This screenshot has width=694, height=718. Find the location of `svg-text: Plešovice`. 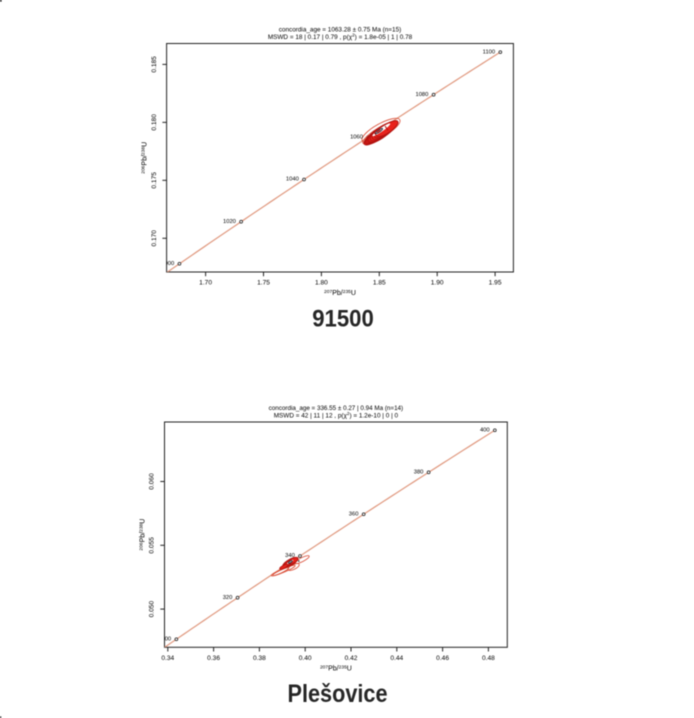

svg-text: Plešovice is located at coordinates (338, 694).